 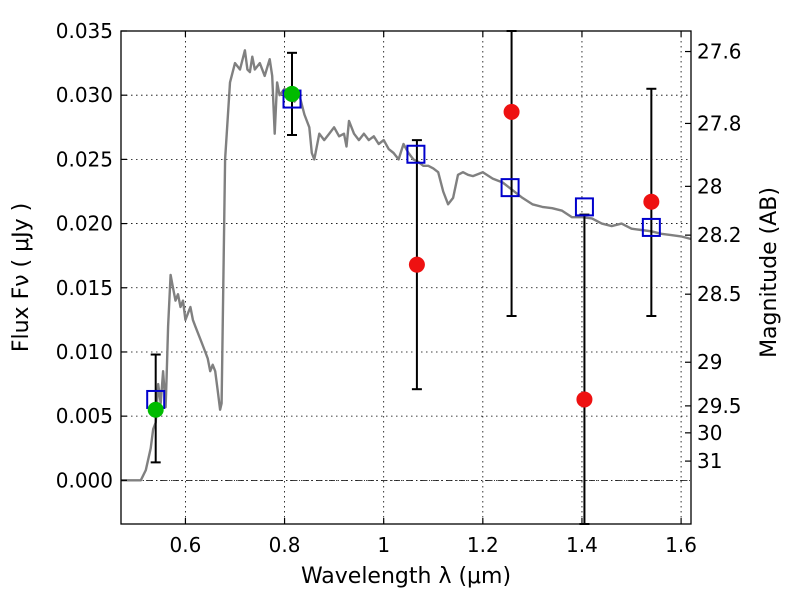 I want to click on magnitude-tick-label: 27.6, so click(x=719, y=52).